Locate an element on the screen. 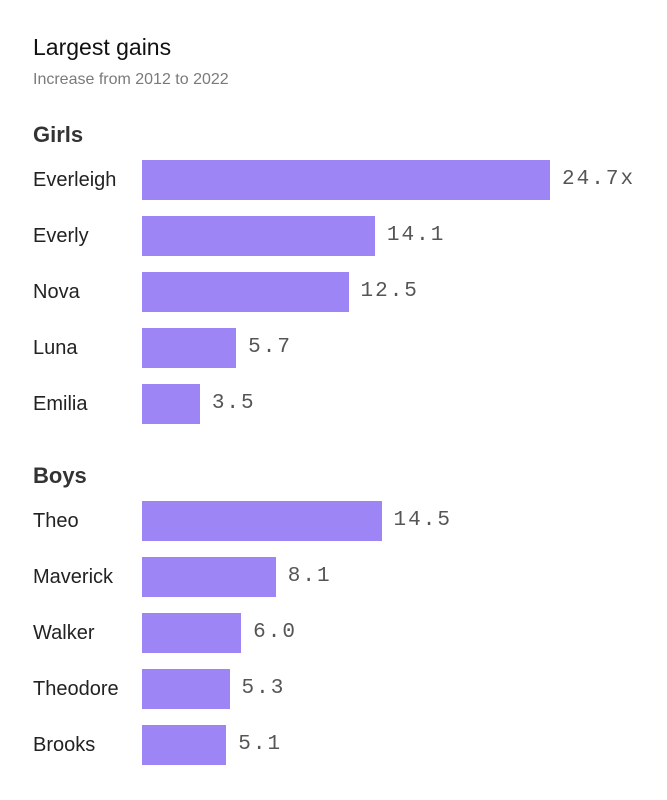 Image resolution: width=667 pixels, height=800 pixels. category-label: Brooks is located at coordinates (64, 745).